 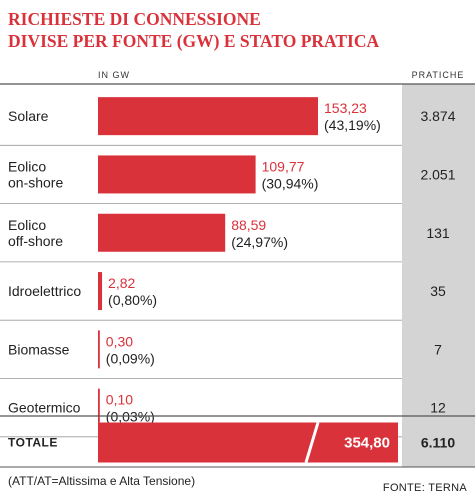 I want to click on total-pratiche-value: 6.110, so click(x=438, y=443).